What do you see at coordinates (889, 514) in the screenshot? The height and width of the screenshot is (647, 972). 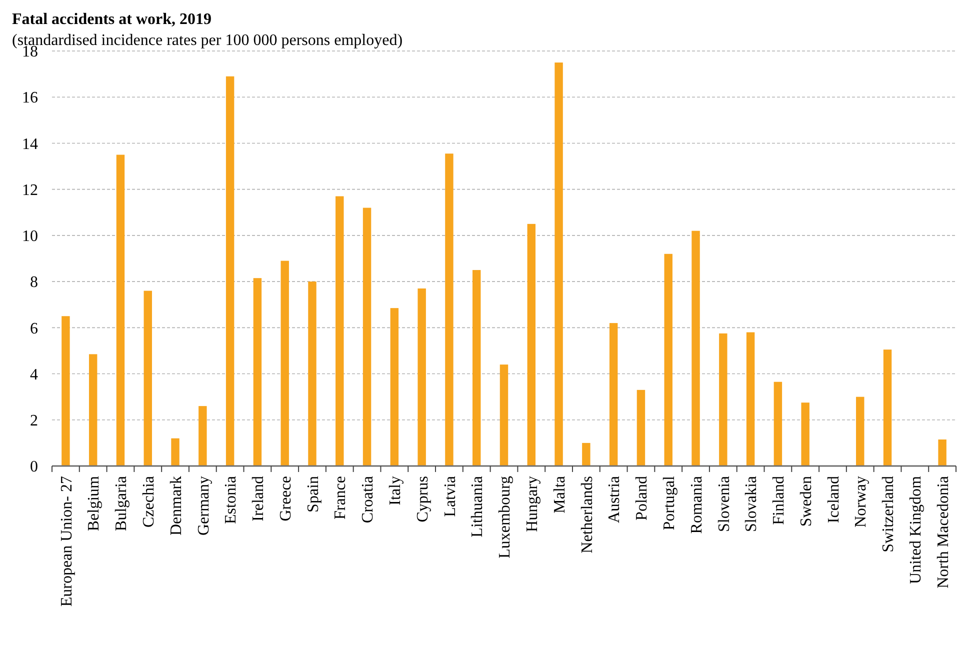 I see `x-tick-label: Switzerland` at bounding box center [889, 514].